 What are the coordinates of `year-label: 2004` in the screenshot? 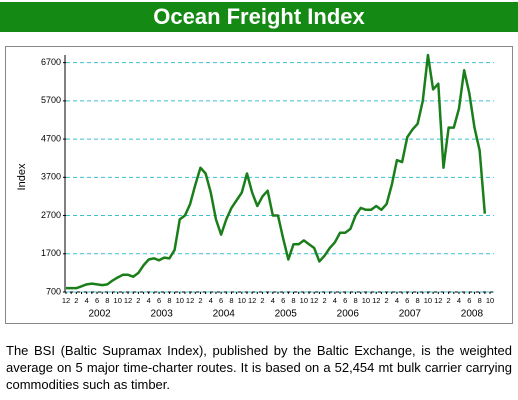 It's located at (224, 314).